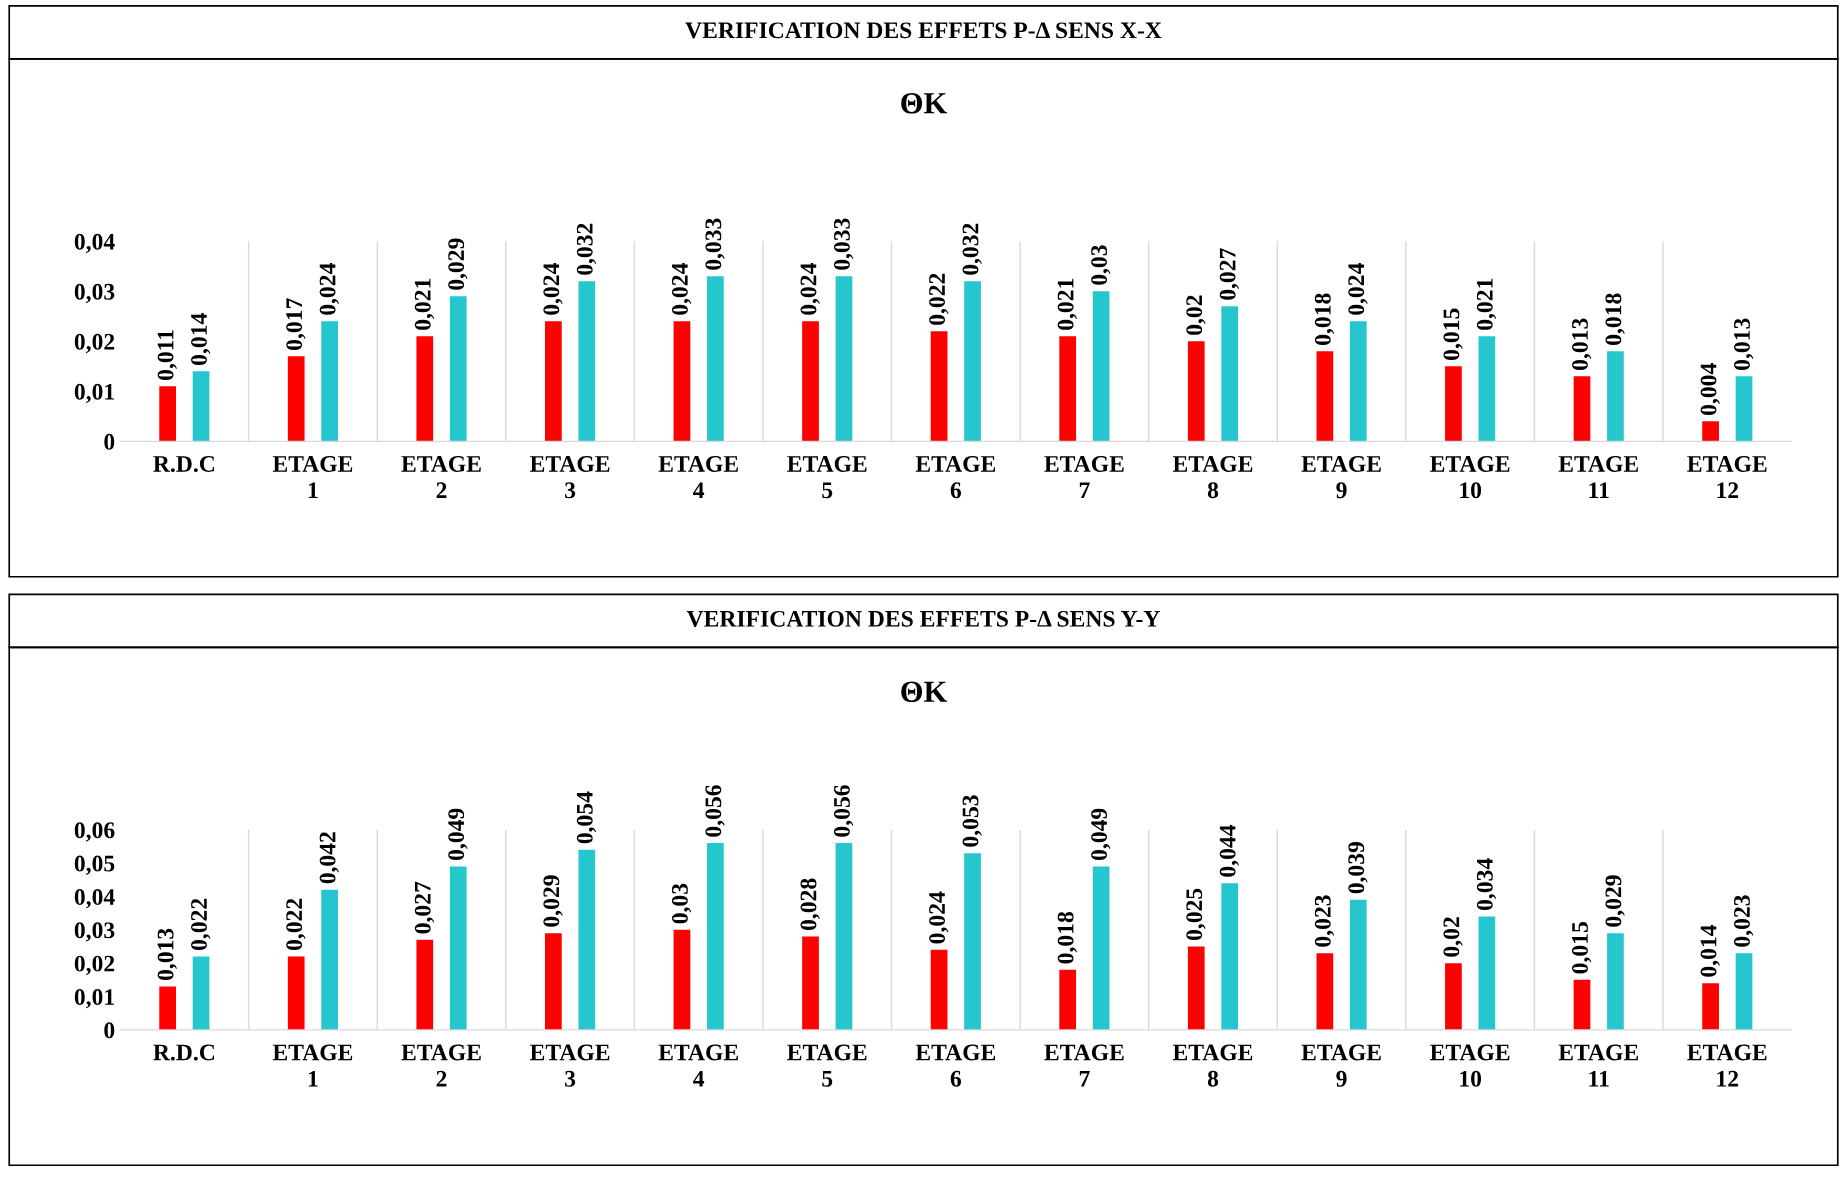 This screenshot has height=1177, width=1847. What do you see at coordinates (955, 1065) in the screenshot?
I see `x-tick-label: ETAGE 6` at bounding box center [955, 1065].